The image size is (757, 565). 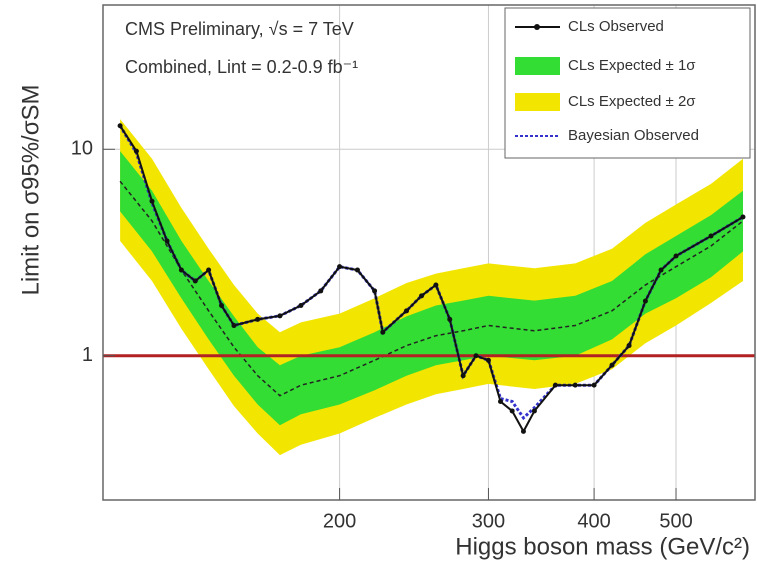 What do you see at coordinates (675, 521) in the screenshot?
I see `x-tick-label: 500` at bounding box center [675, 521].